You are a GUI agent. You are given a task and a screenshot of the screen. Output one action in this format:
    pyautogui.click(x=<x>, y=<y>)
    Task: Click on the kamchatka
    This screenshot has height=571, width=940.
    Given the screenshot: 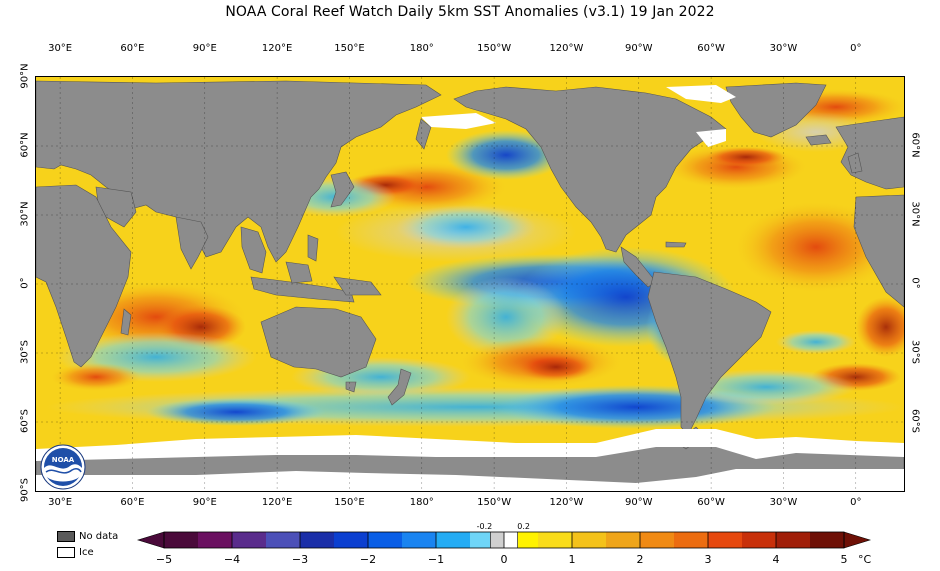 What is the action you would take?
    pyautogui.click(x=423, y=134)
    